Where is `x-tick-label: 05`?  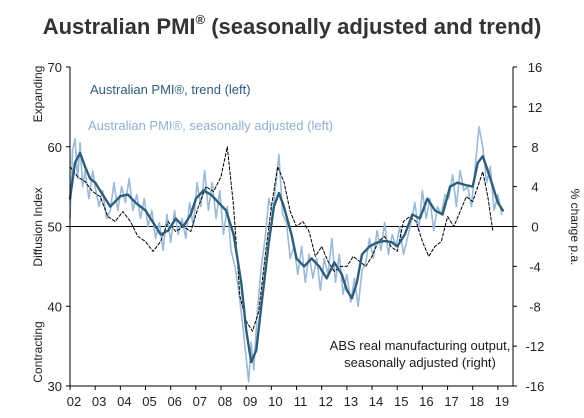 x-tick-label: 05 is located at coordinates (149, 401).